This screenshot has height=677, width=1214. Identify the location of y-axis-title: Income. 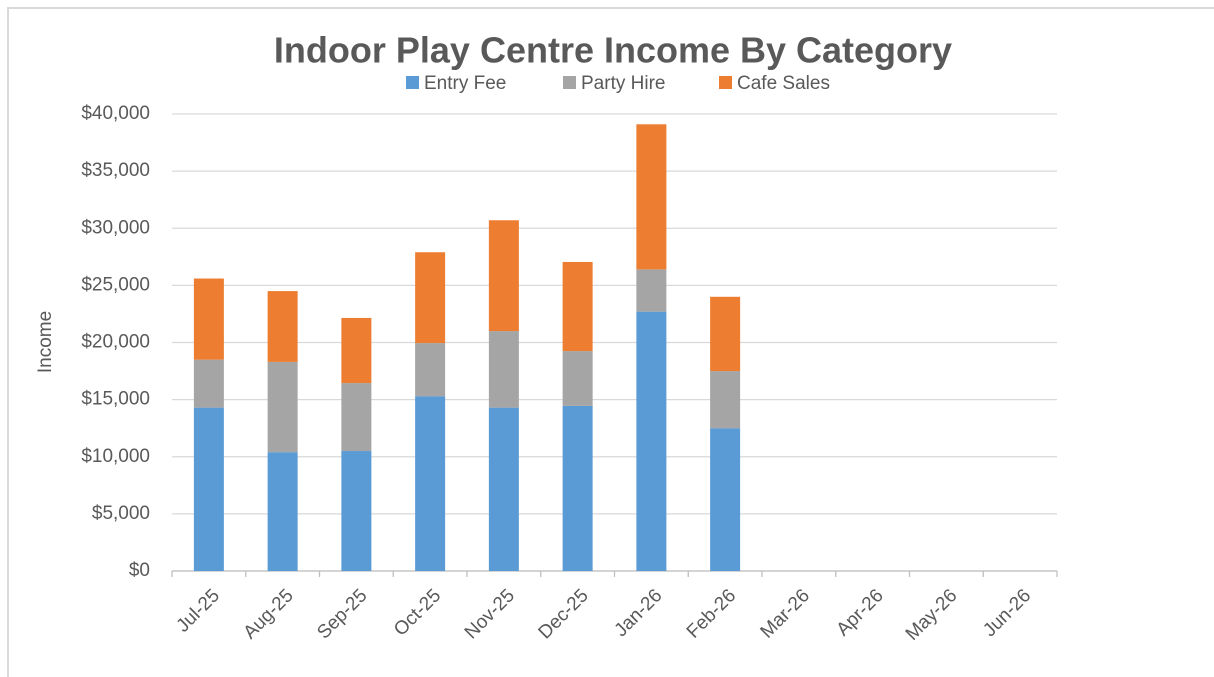
(45, 342).